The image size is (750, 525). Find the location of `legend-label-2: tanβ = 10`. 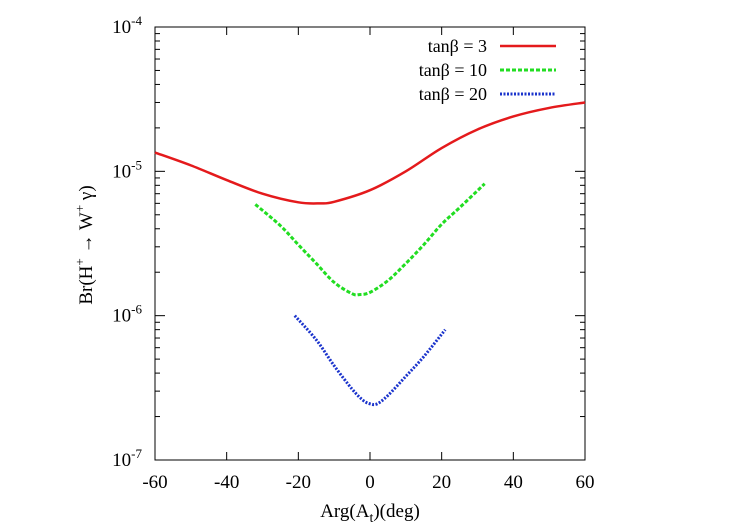

legend-label-2: tanβ = 10 is located at coordinates (453, 70).